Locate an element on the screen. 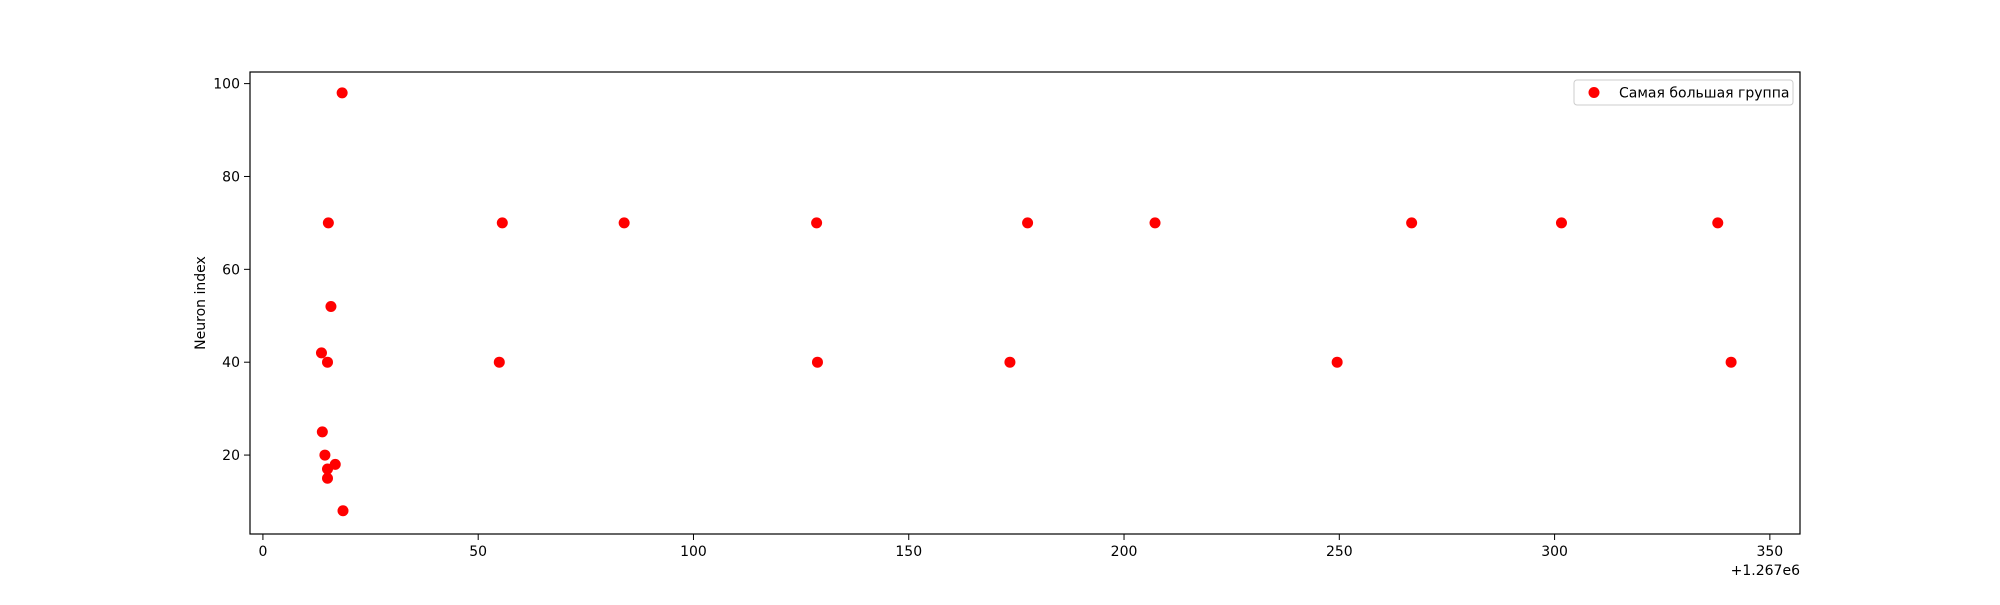 The width and height of the screenshot is (2000, 605). x-tick-label: 250 is located at coordinates (1339, 552).